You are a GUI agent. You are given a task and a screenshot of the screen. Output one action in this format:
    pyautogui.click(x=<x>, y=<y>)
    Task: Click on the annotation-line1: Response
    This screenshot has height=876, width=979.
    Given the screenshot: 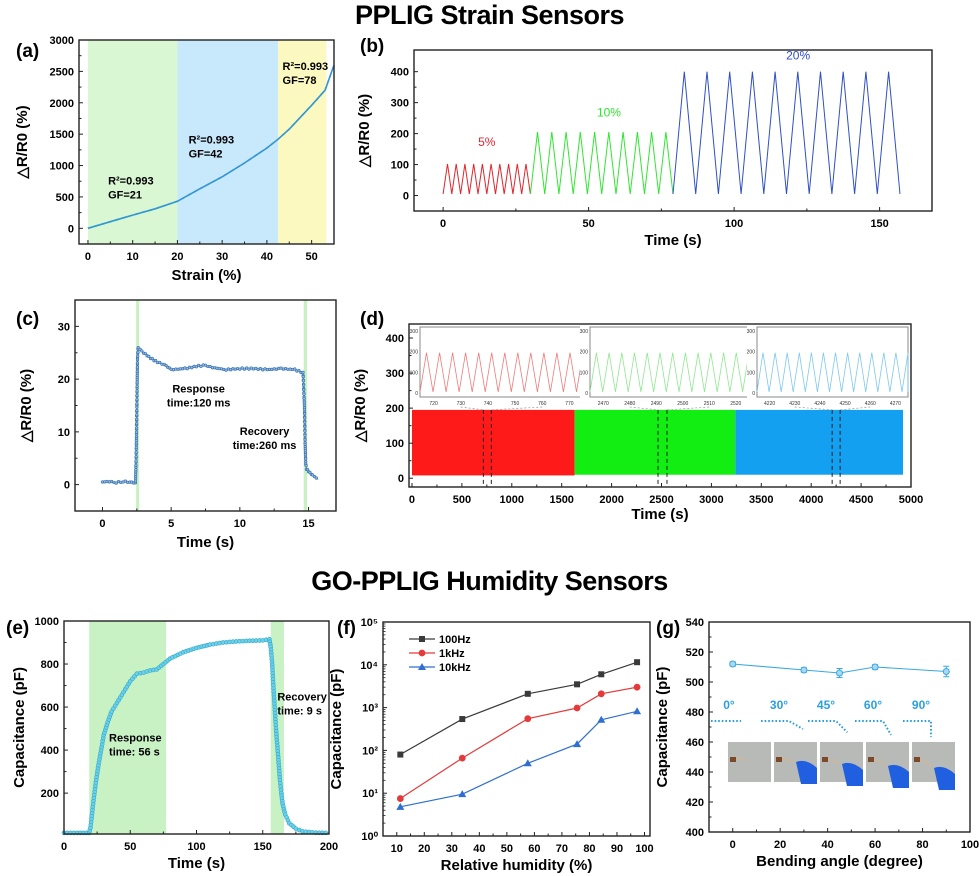 What is the action you would take?
    pyautogui.click(x=135, y=738)
    